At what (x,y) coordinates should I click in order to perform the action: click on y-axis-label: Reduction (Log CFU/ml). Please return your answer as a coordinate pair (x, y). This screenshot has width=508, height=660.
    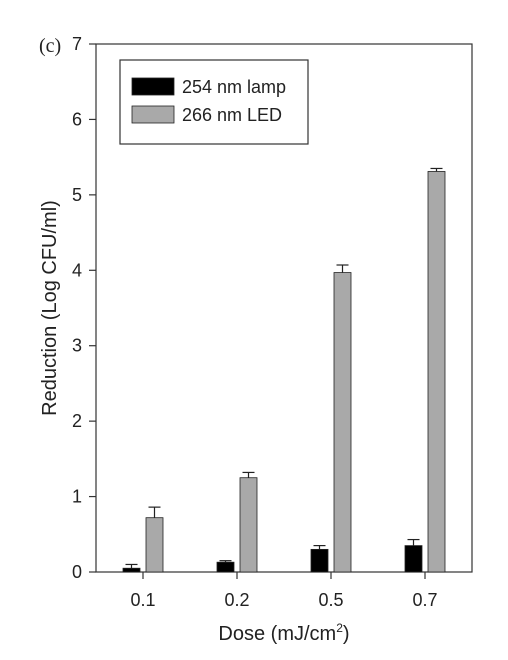
    Looking at the image, I should click on (50, 308).